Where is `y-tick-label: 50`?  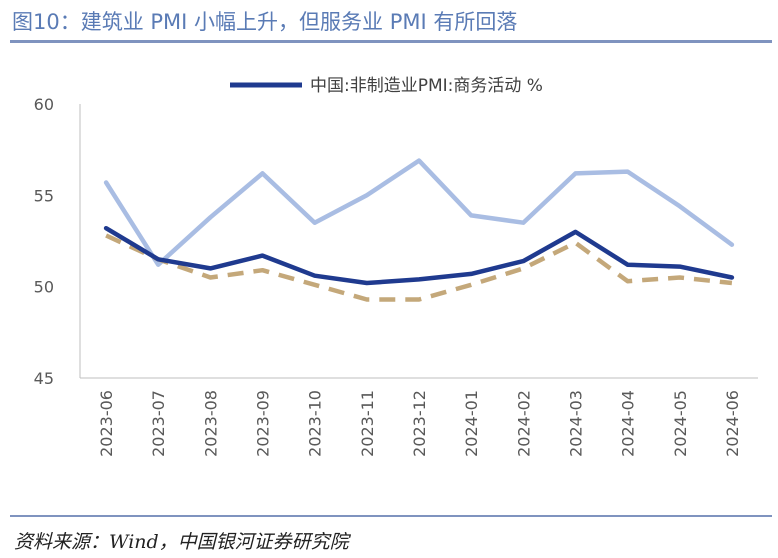
y-tick-label: 50 is located at coordinates (44, 287).